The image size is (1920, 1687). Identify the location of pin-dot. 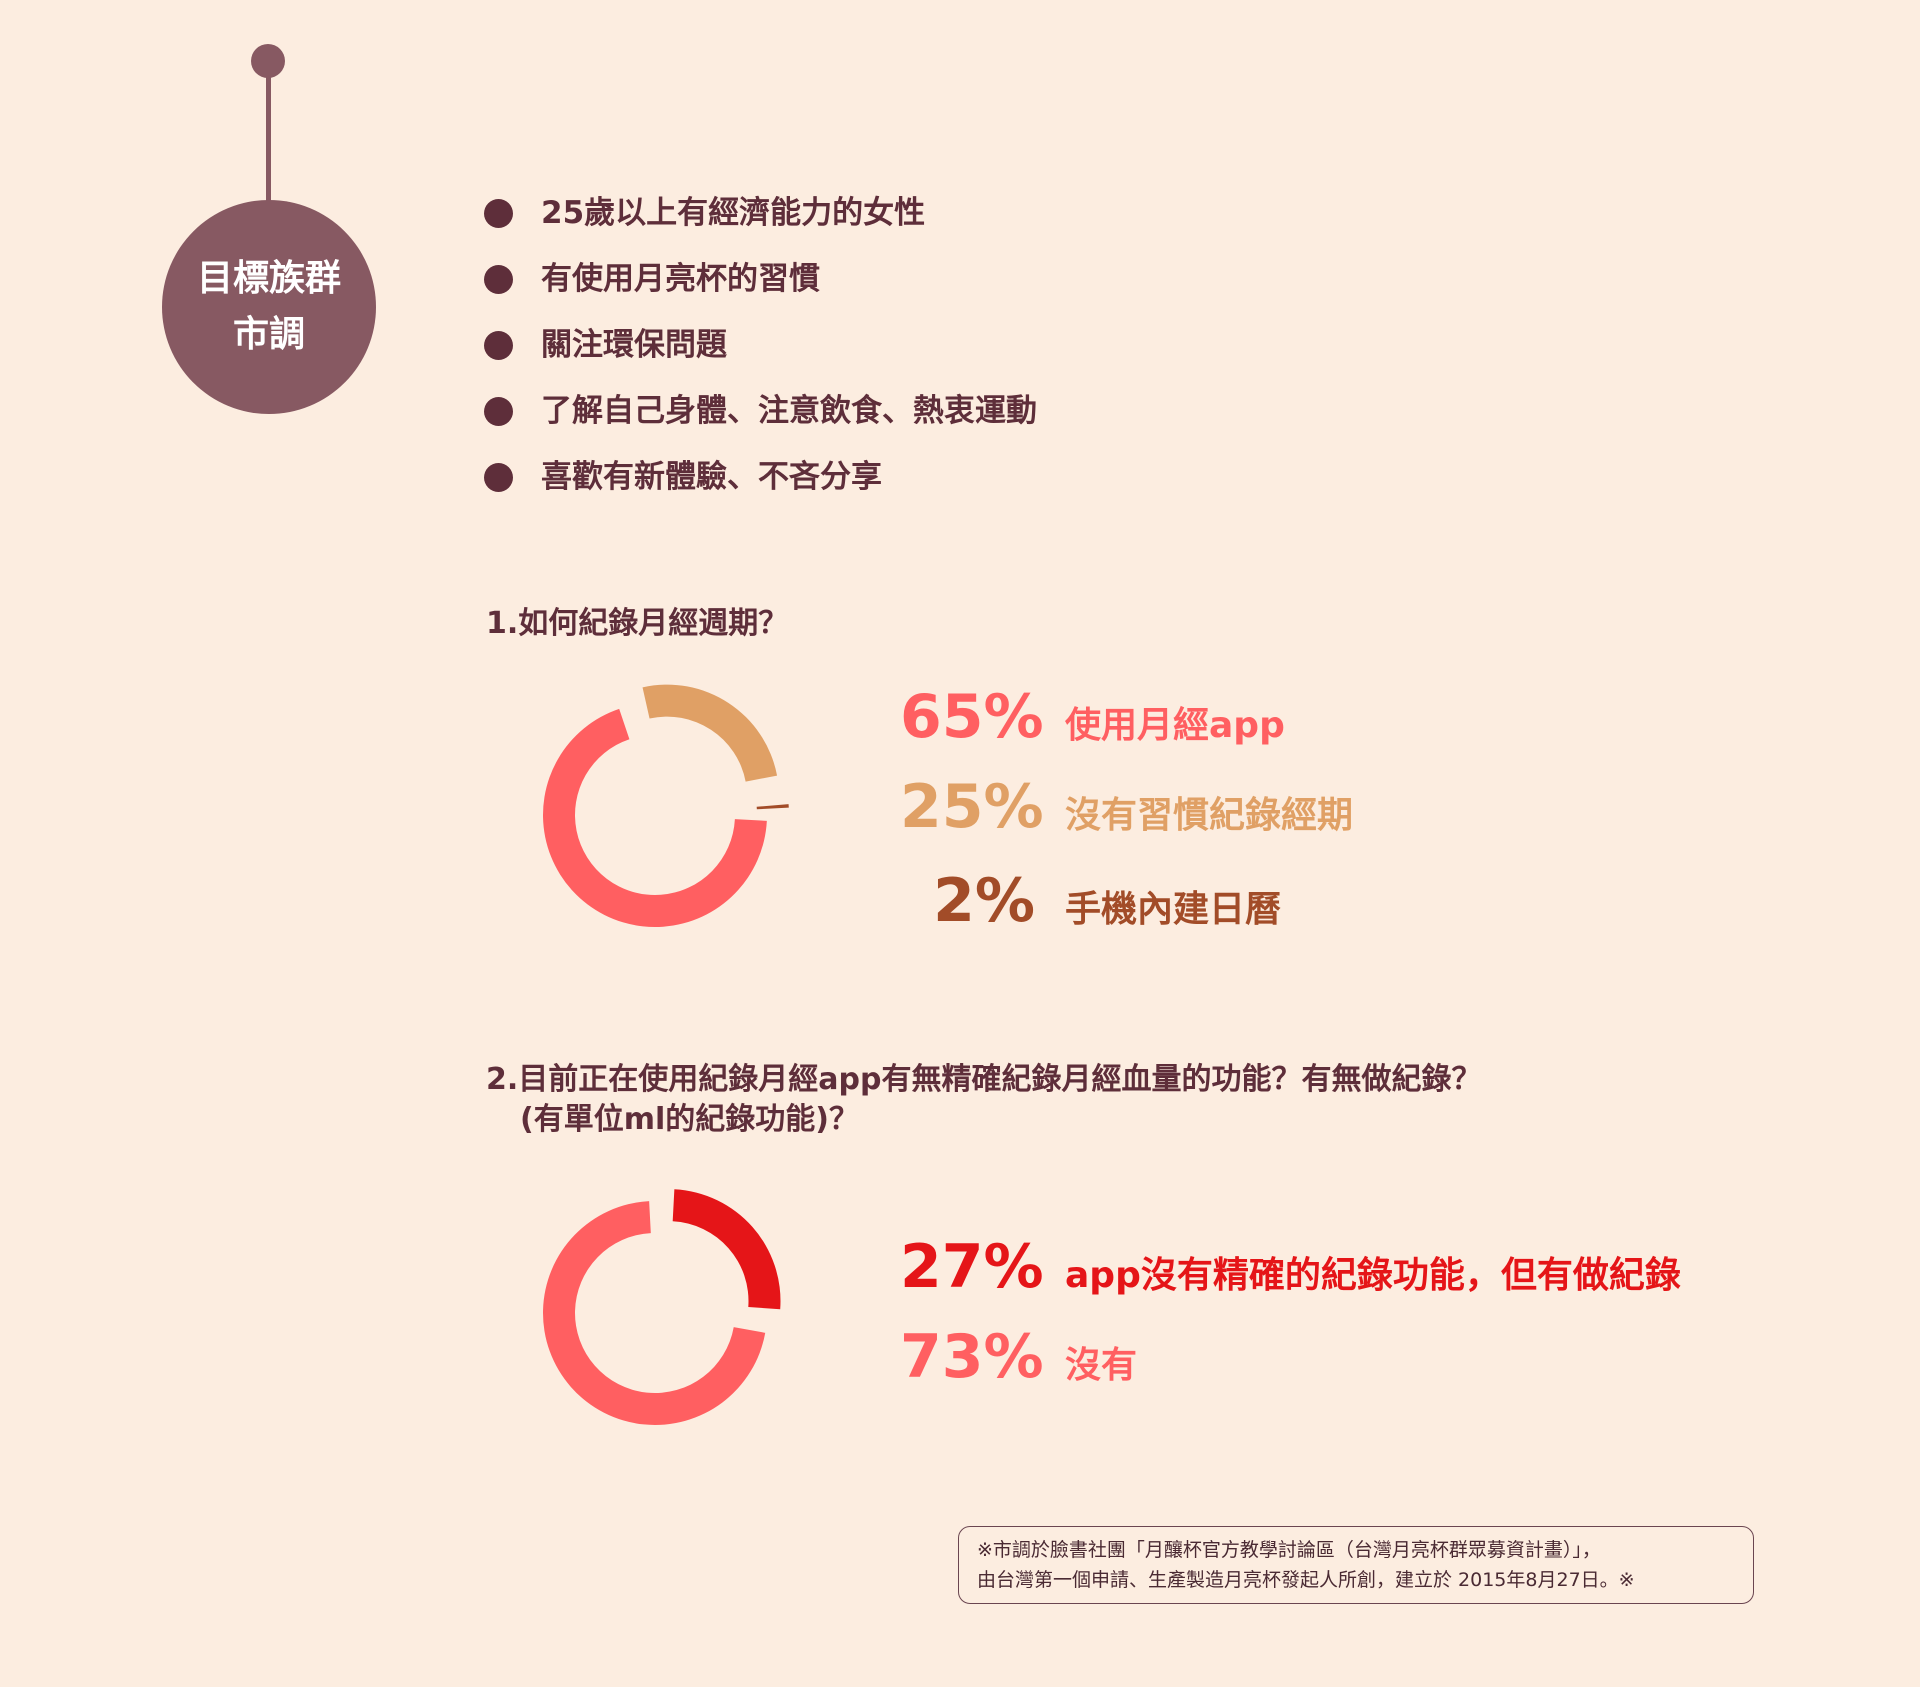
(268, 61).